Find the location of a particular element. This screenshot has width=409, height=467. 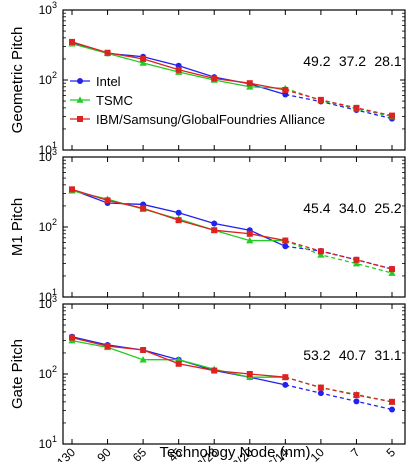

legend-marker-circle is located at coordinates (80, 81).